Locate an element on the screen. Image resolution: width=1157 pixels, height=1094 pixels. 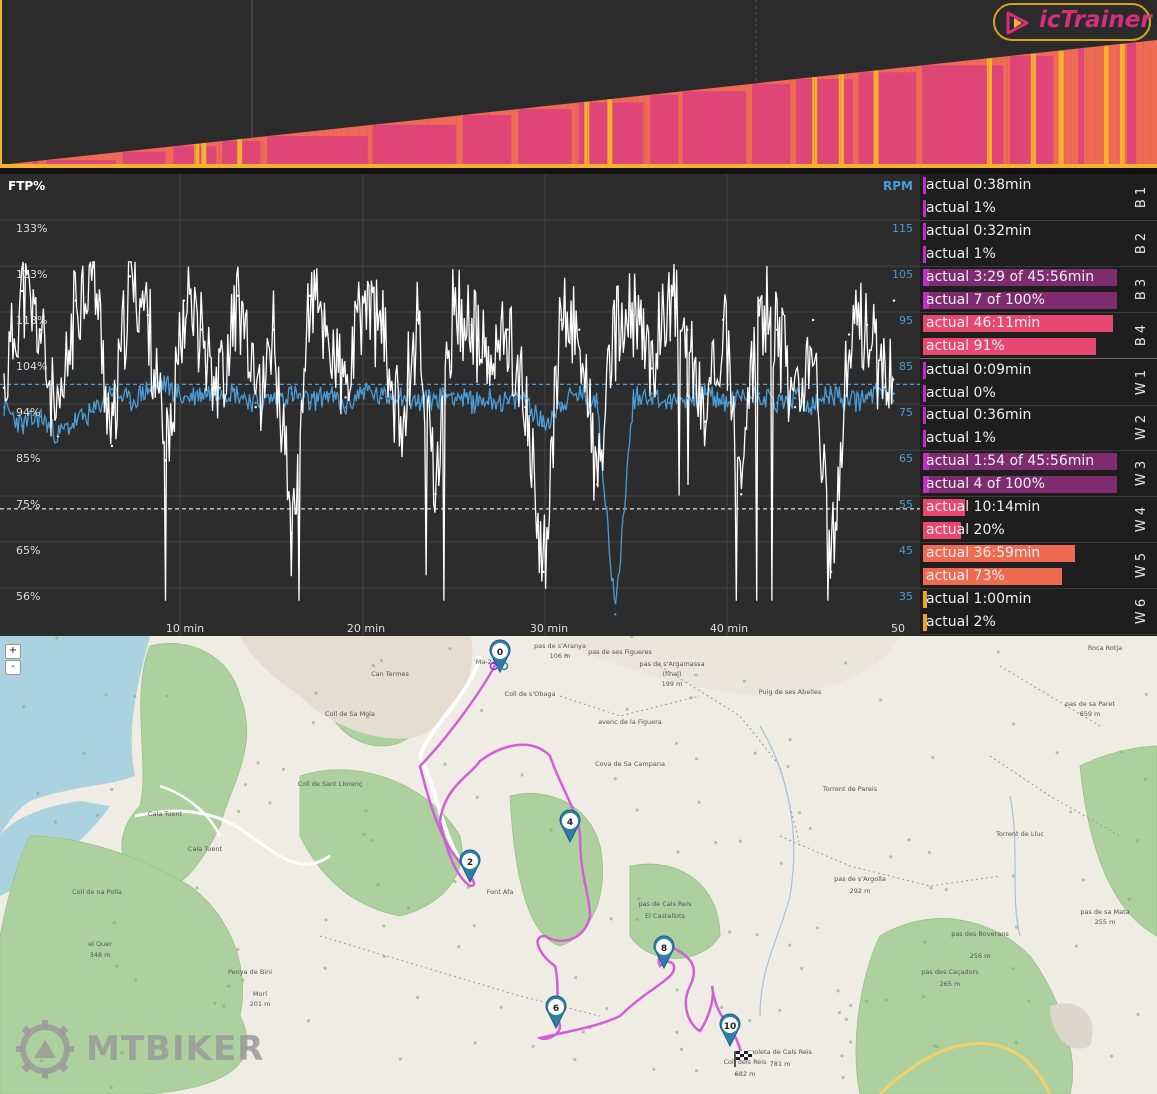
forest-area is located at coordinates (964, 1006).